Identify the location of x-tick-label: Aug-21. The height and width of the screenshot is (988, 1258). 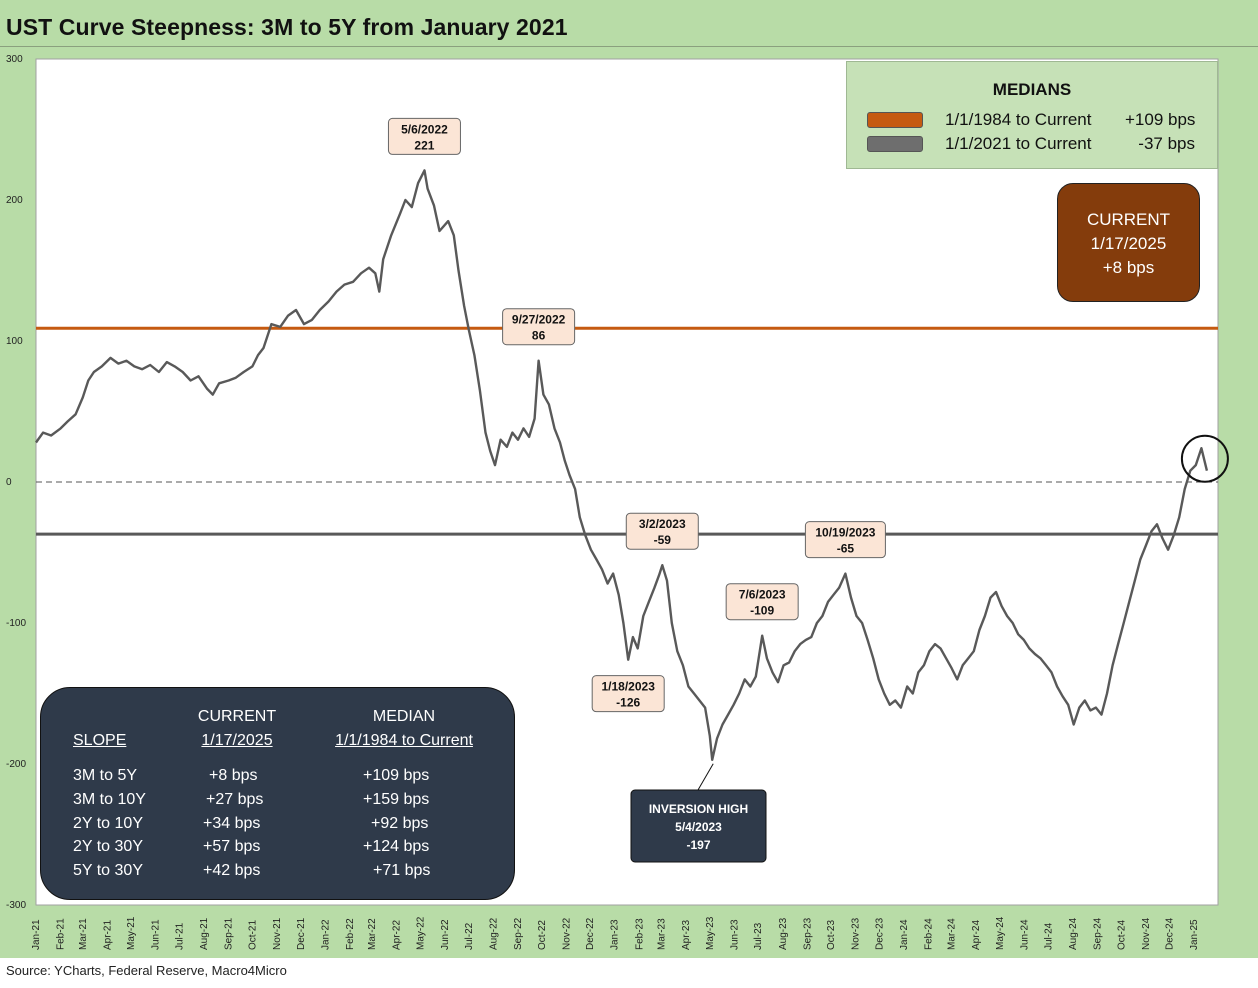
(204, 933).